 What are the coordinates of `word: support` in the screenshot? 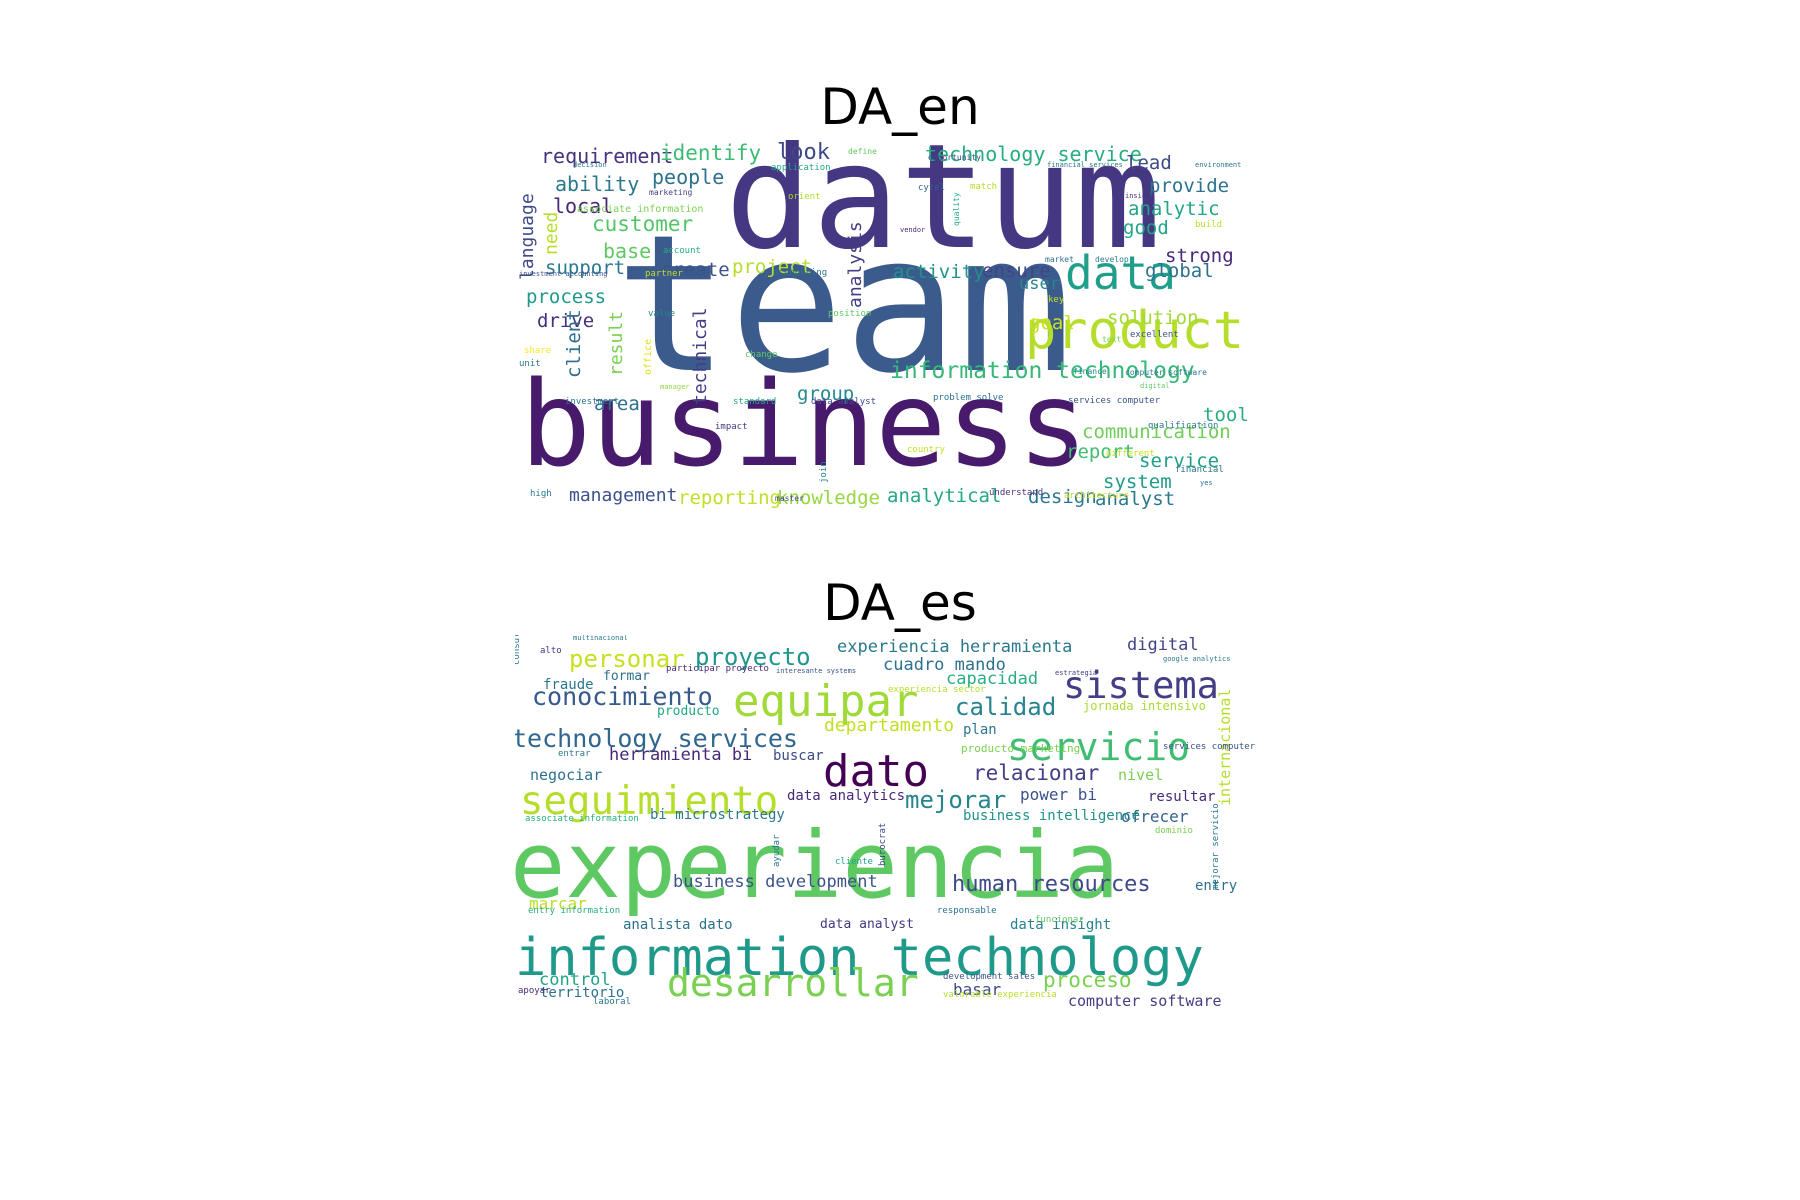 It's located at (585, 268).